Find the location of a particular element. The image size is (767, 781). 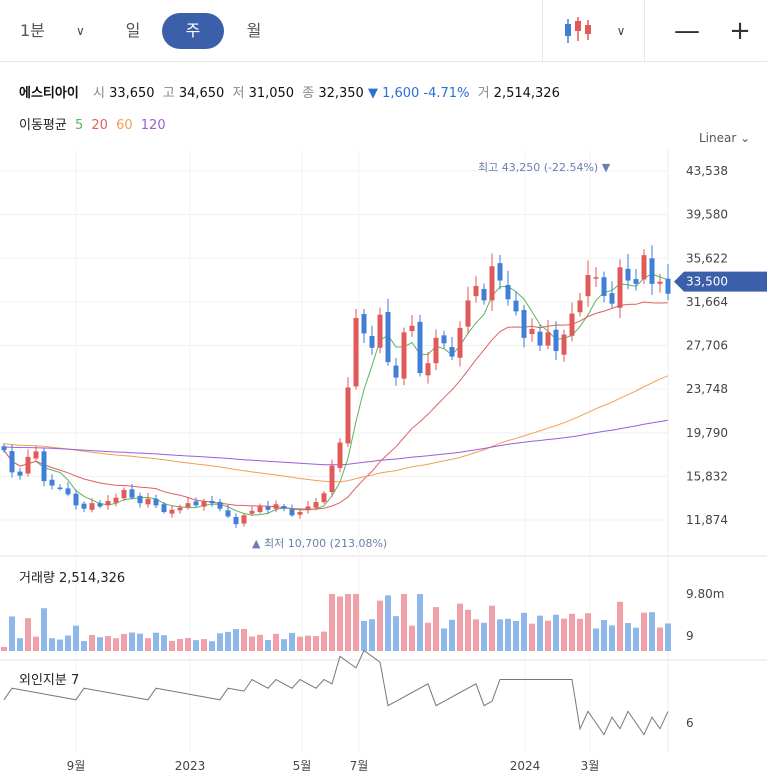

candlestick-icon is located at coordinates (578, 31).